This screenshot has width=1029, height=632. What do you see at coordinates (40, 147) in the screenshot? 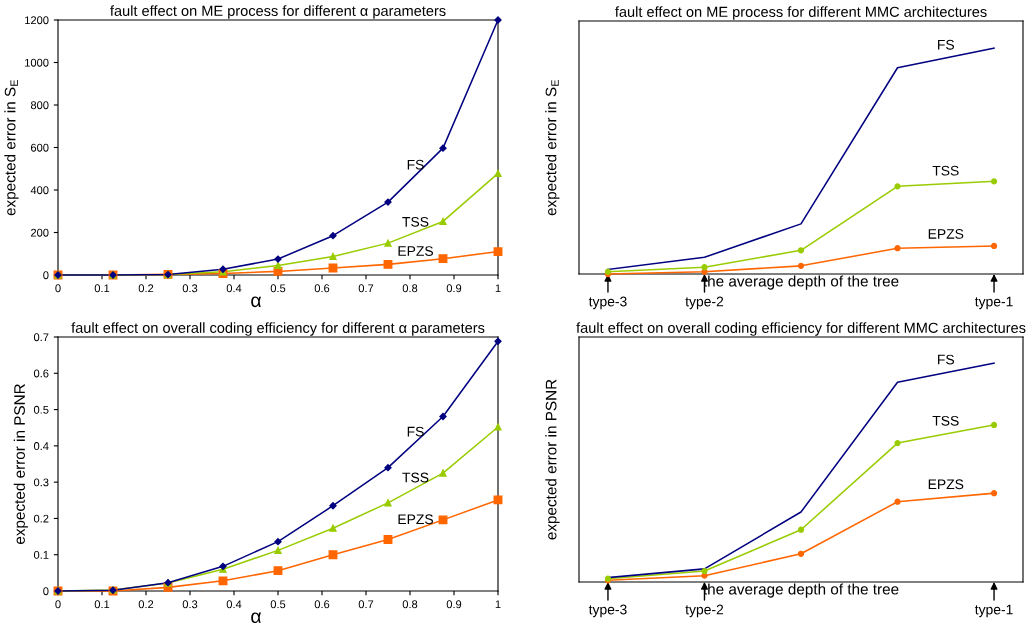
I see `y-tick-label: 600` at bounding box center [40, 147].